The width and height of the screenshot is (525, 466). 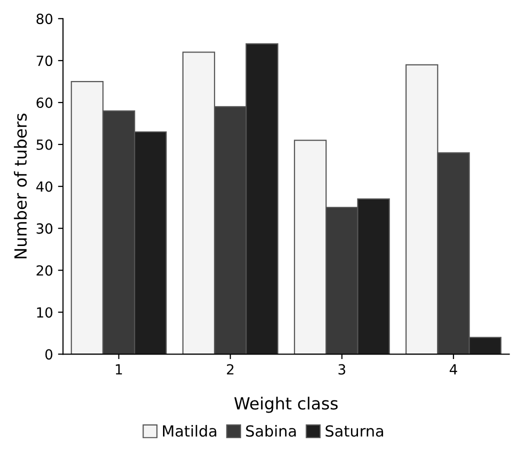 I want to click on x-axis-title: Weight class, so click(x=286, y=404).